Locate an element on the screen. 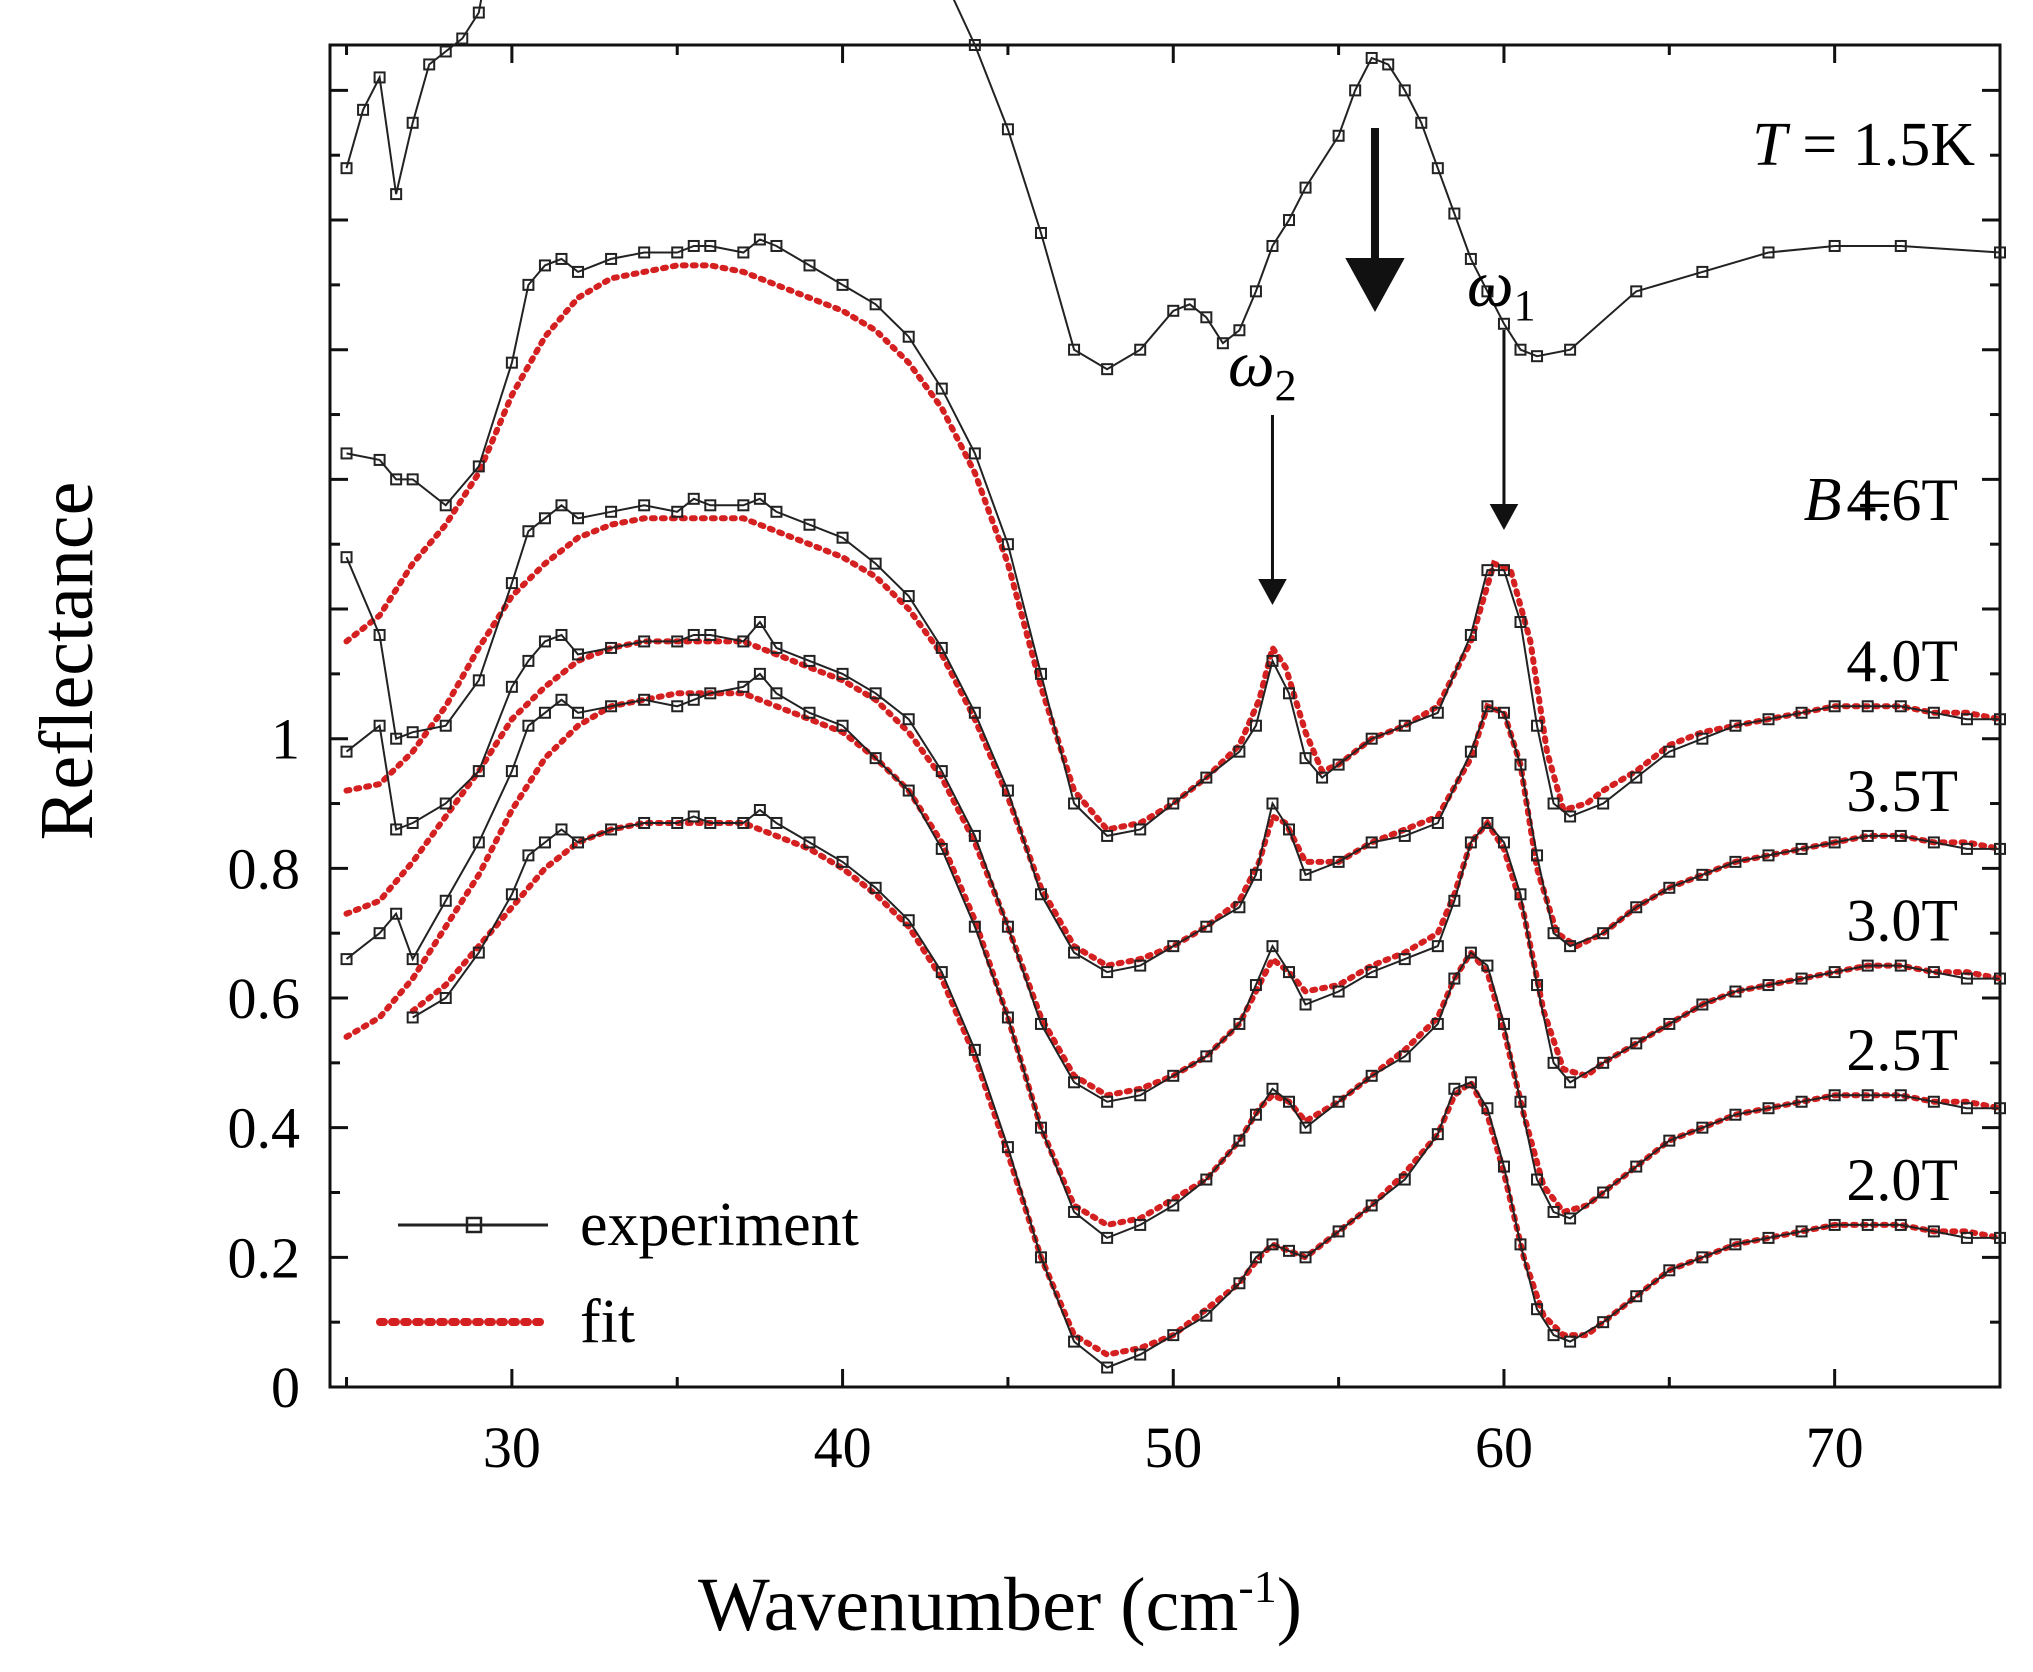  y-tick-label: 0.6 is located at coordinates (264, 998).